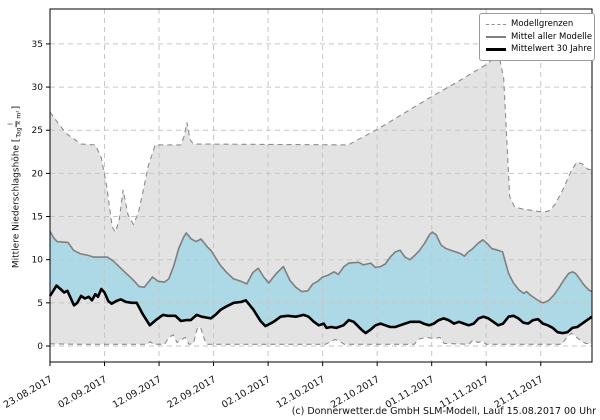  Describe the element at coordinates (40, 304) in the screenshot. I see `y-tick-label: 5` at that location.